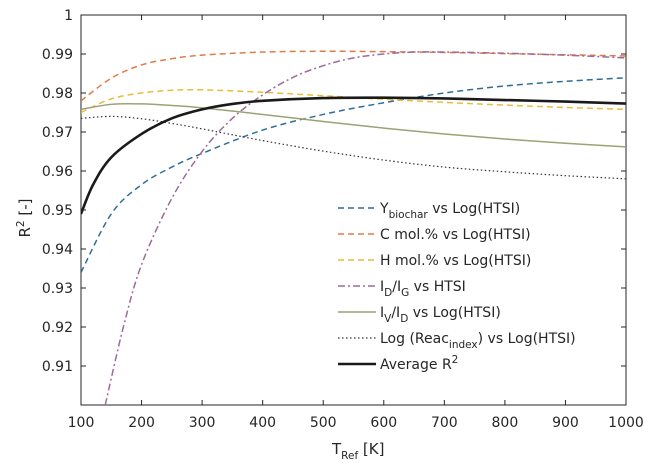  What do you see at coordinates (423, 289) in the screenshot?
I see `legend-label-4: ID/IG vs HTSI` at bounding box center [423, 289].